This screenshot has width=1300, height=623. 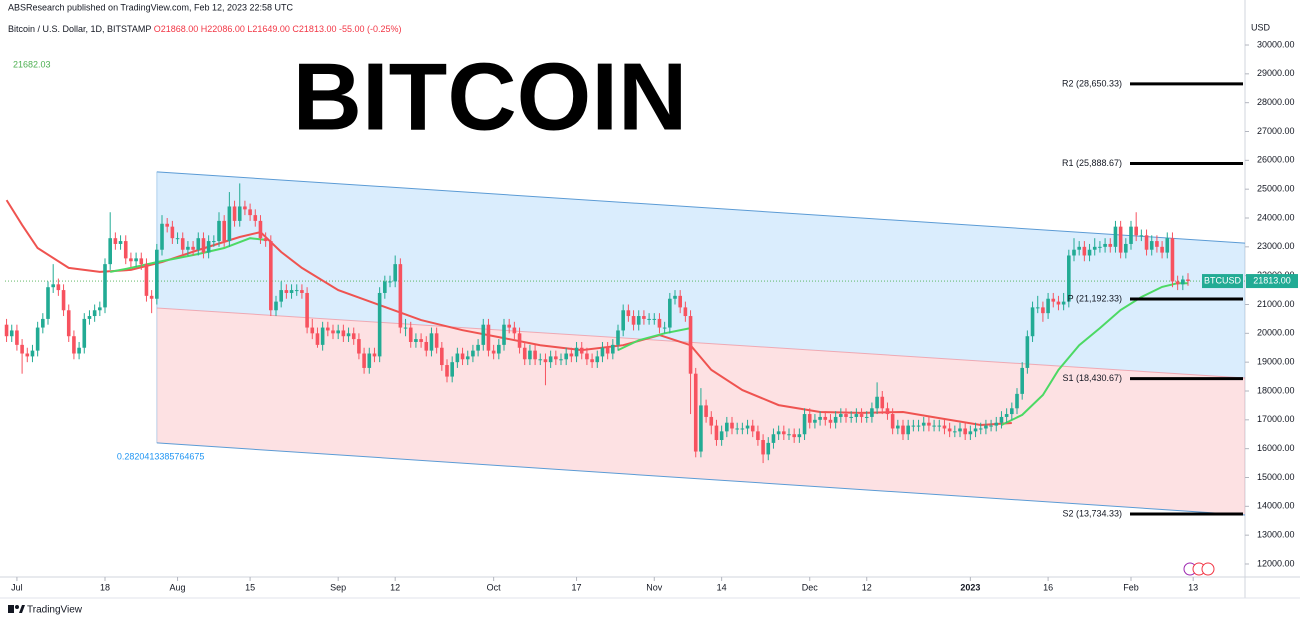 What do you see at coordinates (1276, 44) in the screenshot?
I see `y-tick-label: 30000.00` at bounding box center [1276, 44].